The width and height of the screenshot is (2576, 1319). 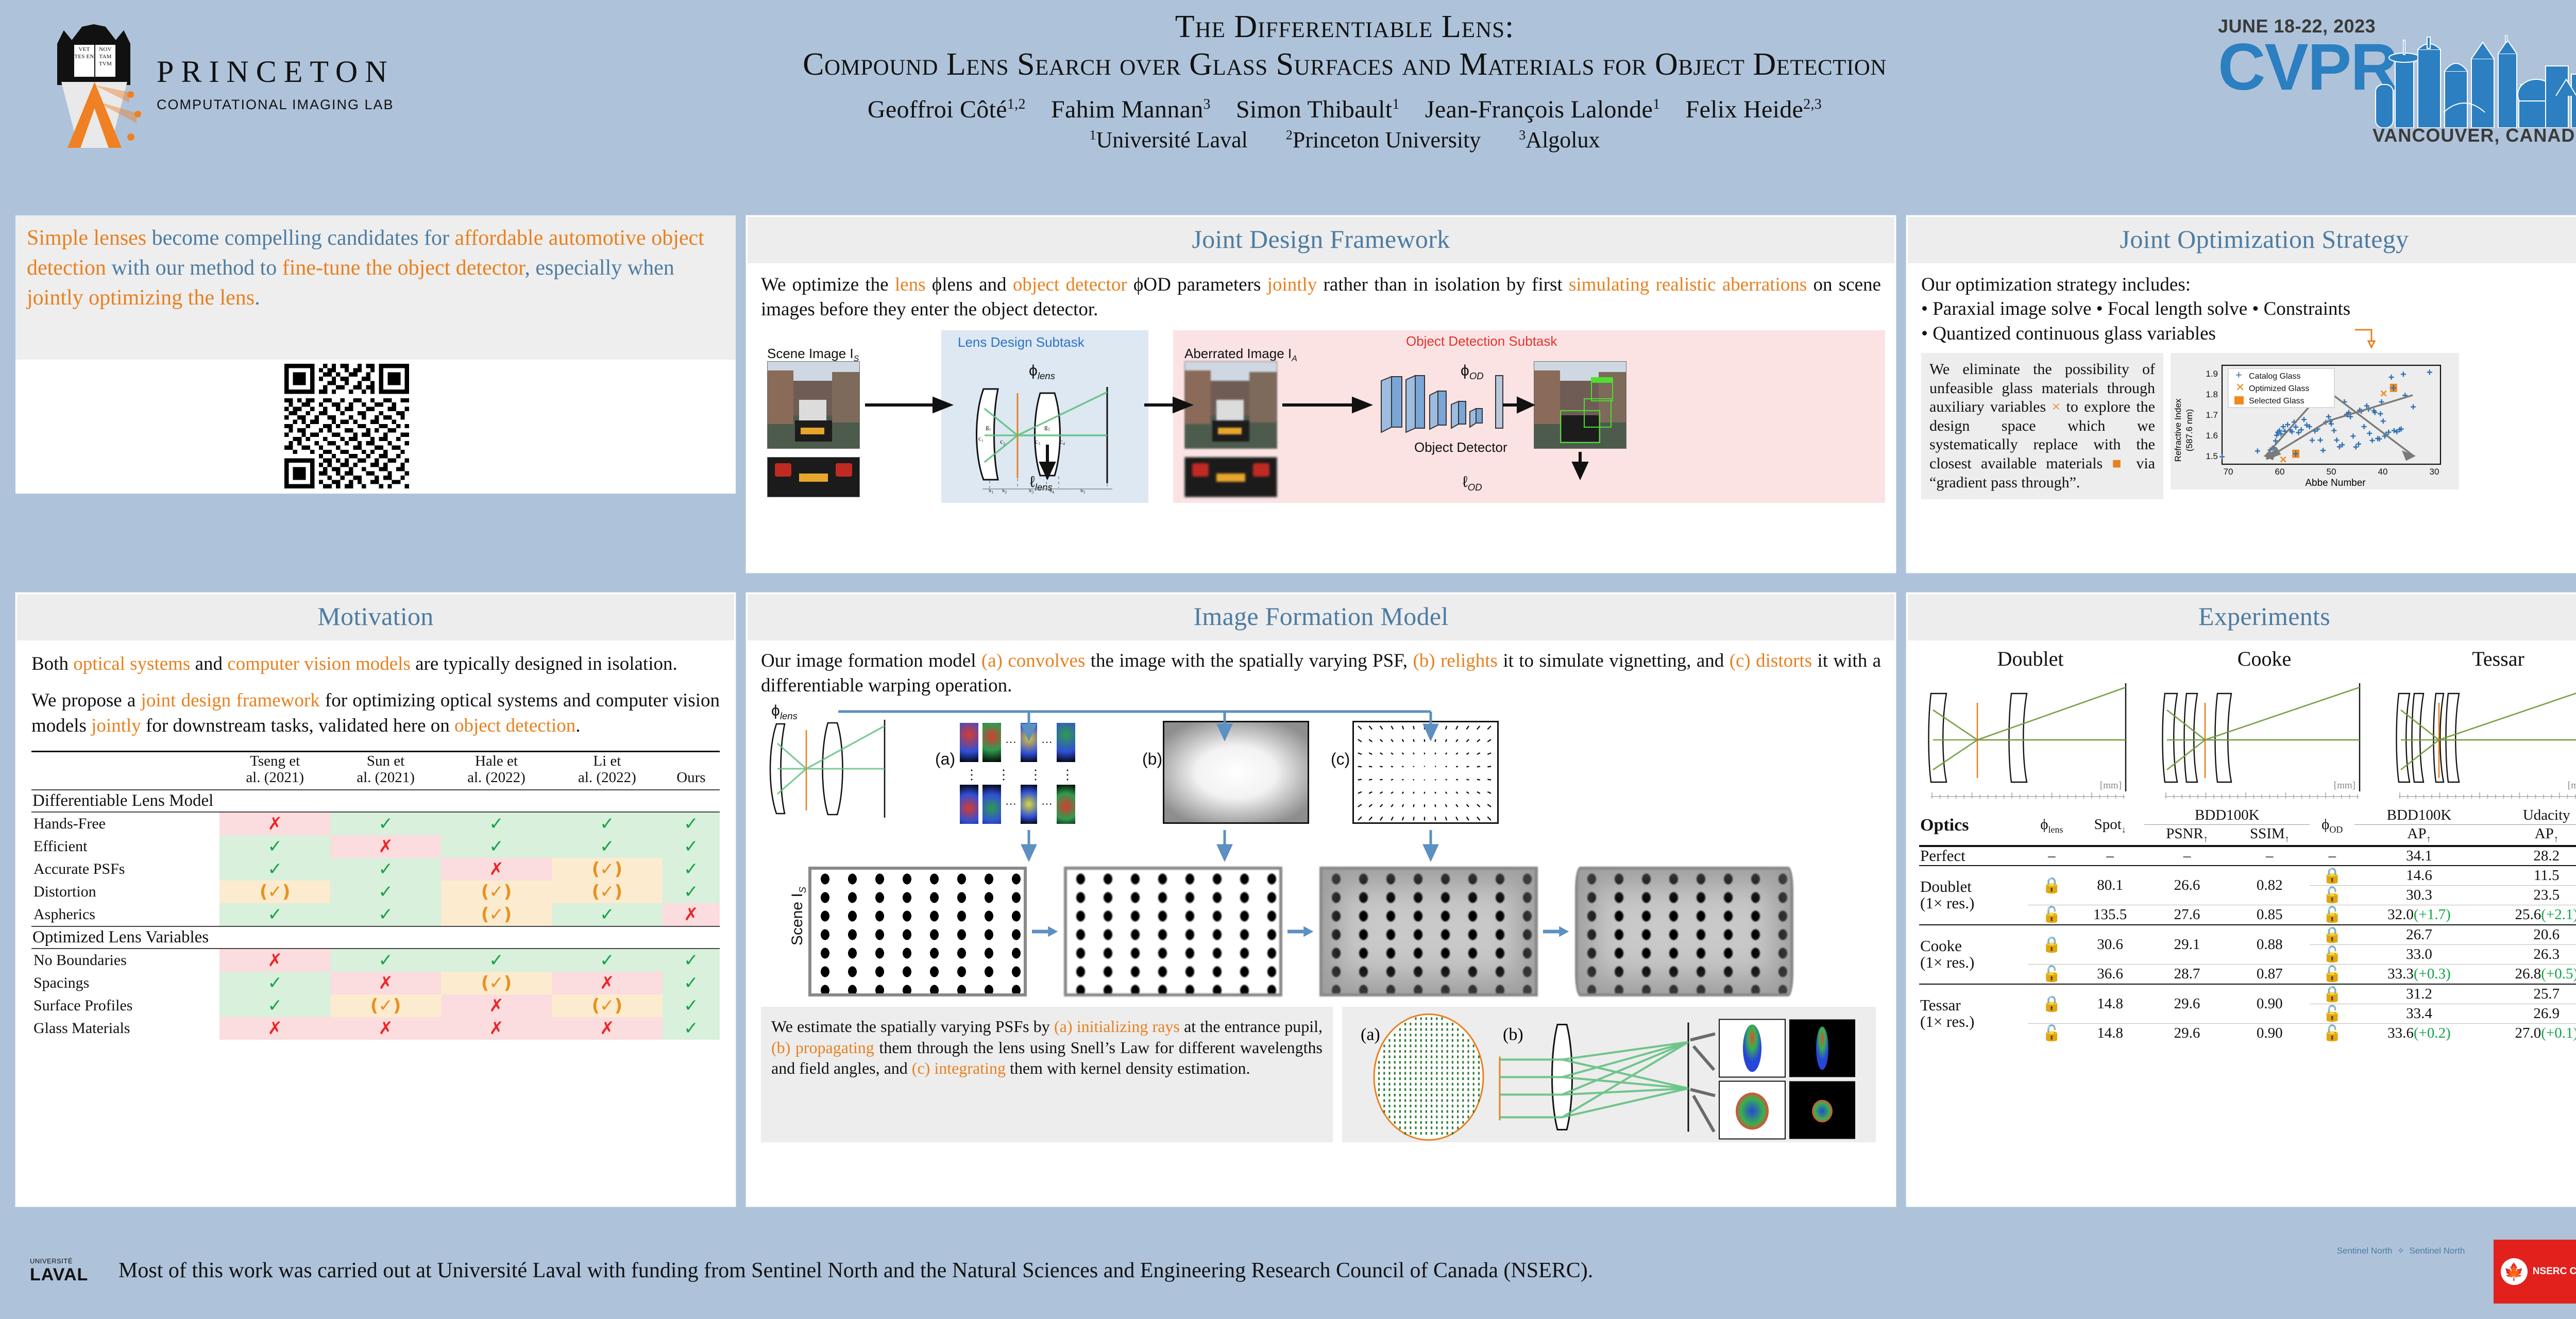 What do you see at coordinates (1042, 372) in the screenshot?
I see `phi-lens-label: ϕlens` at bounding box center [1042, 372].